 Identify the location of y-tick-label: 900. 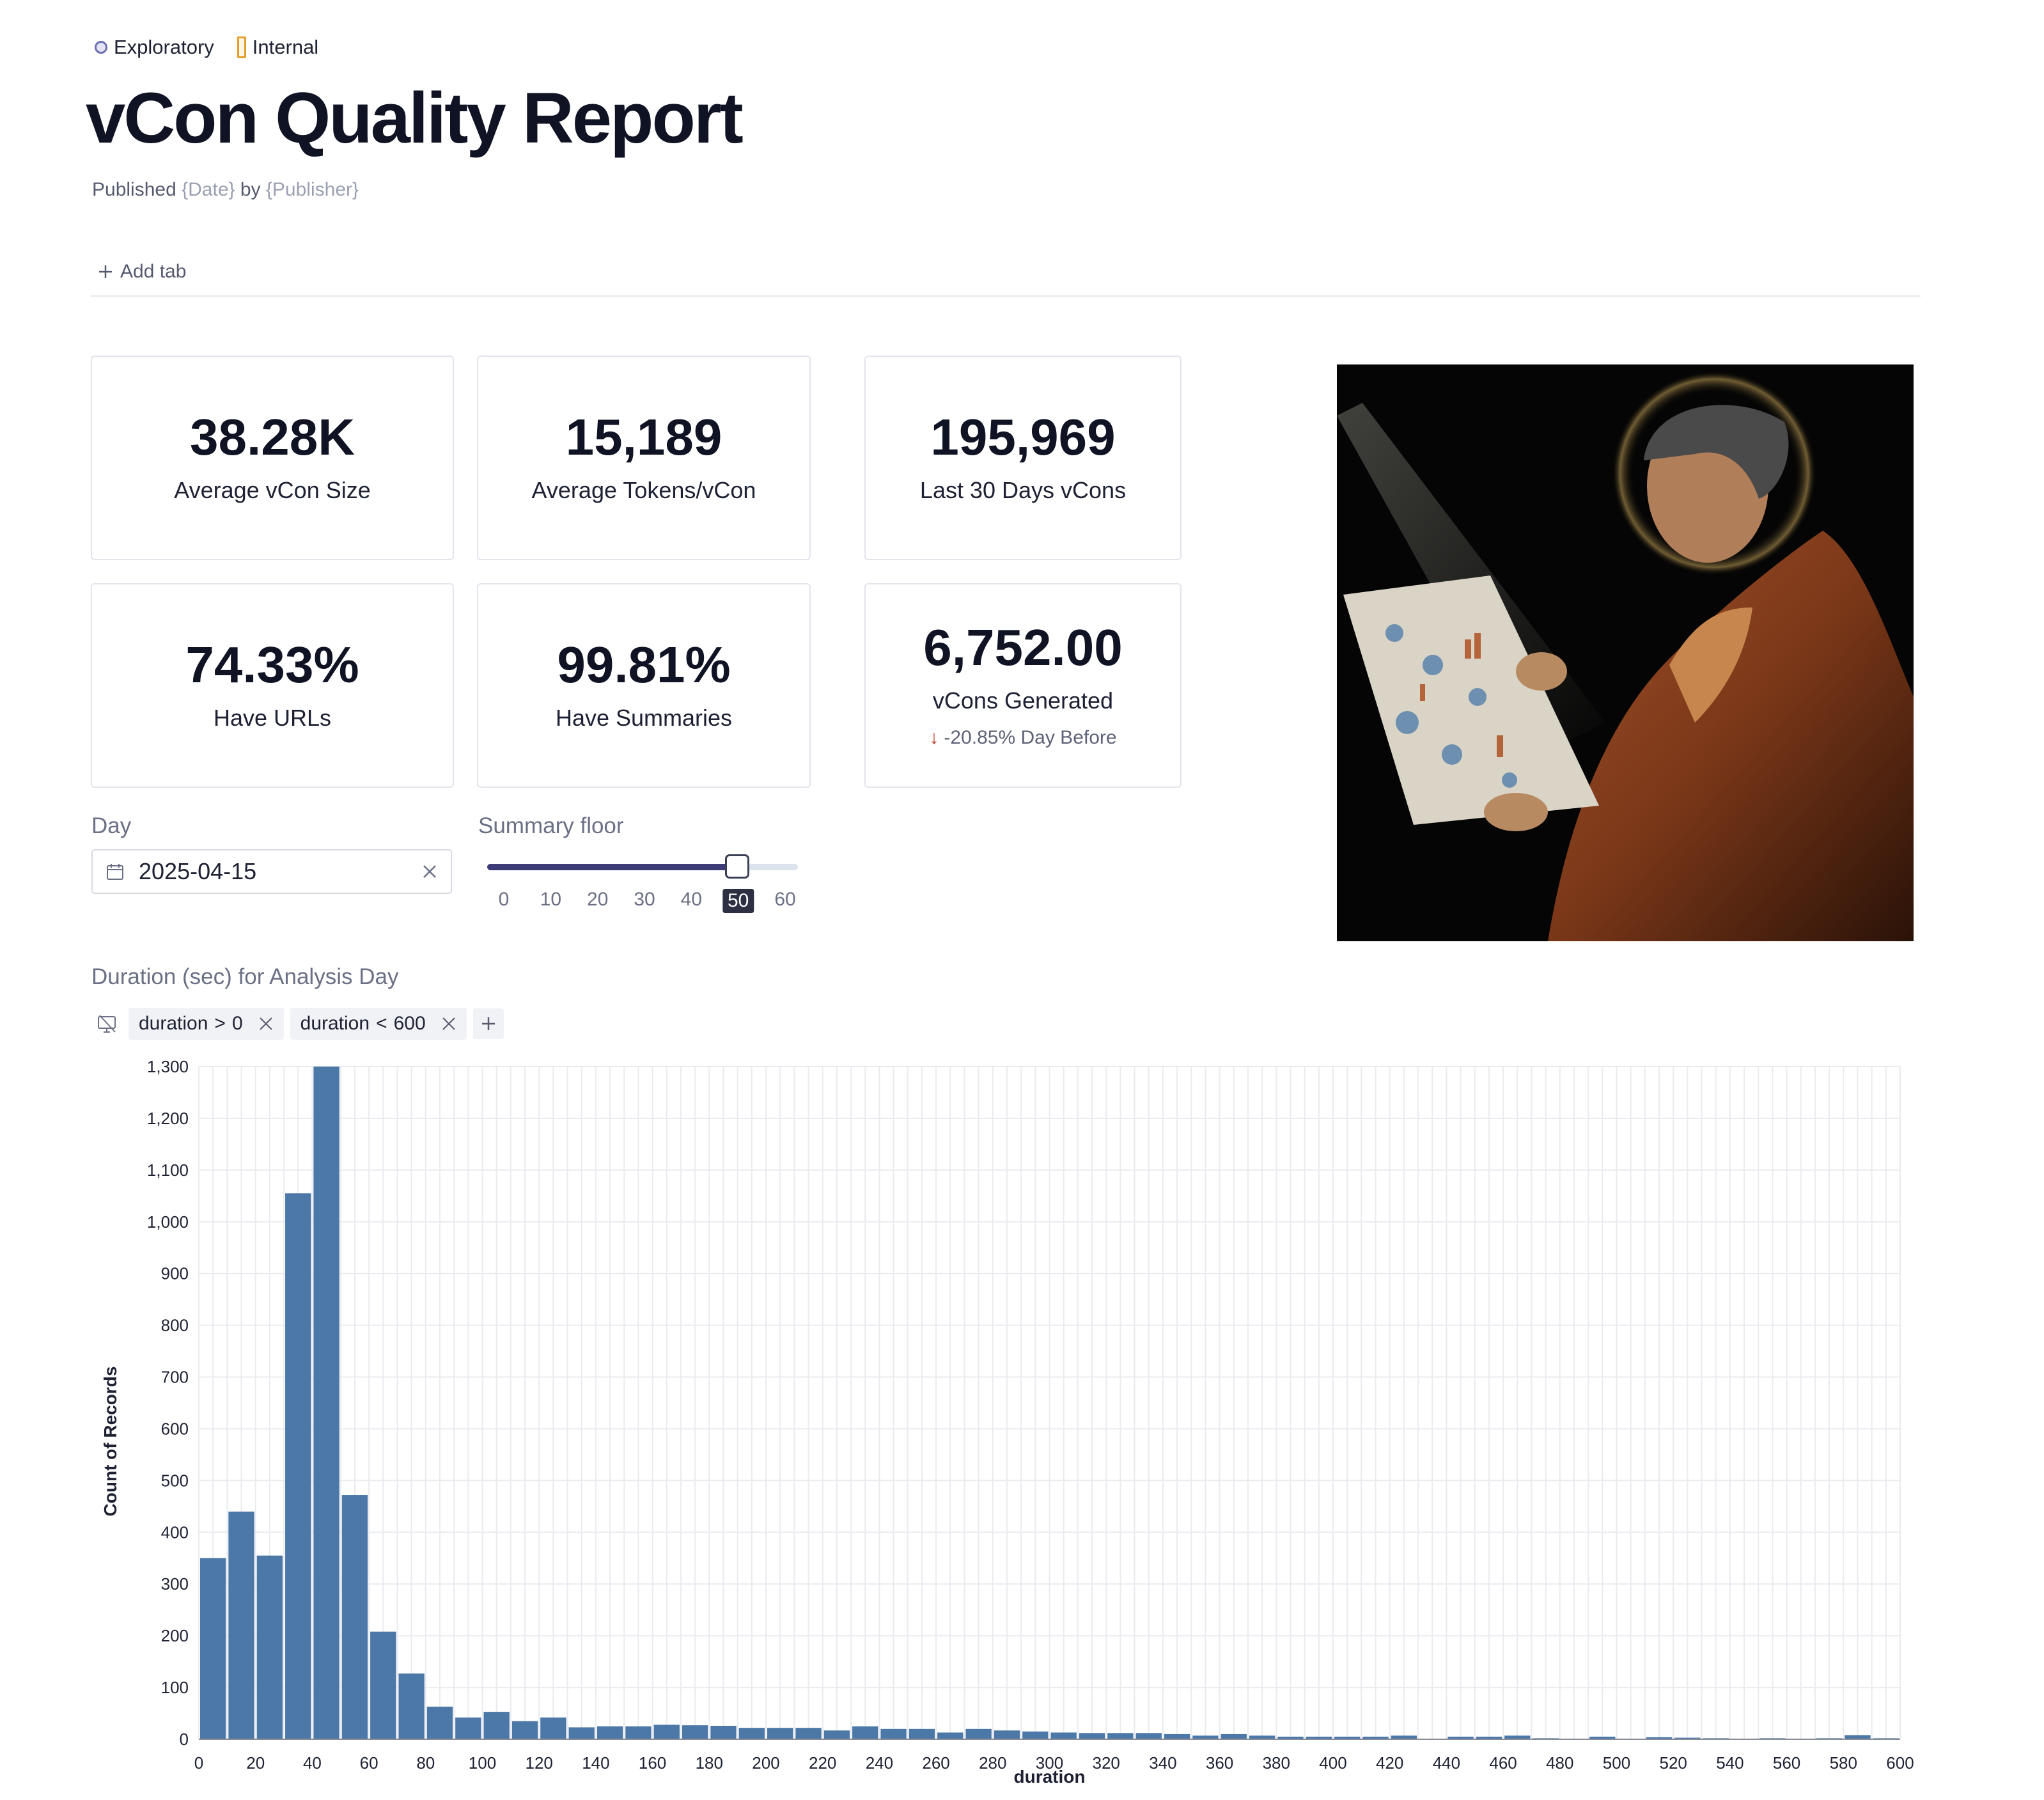
(175, 1273).